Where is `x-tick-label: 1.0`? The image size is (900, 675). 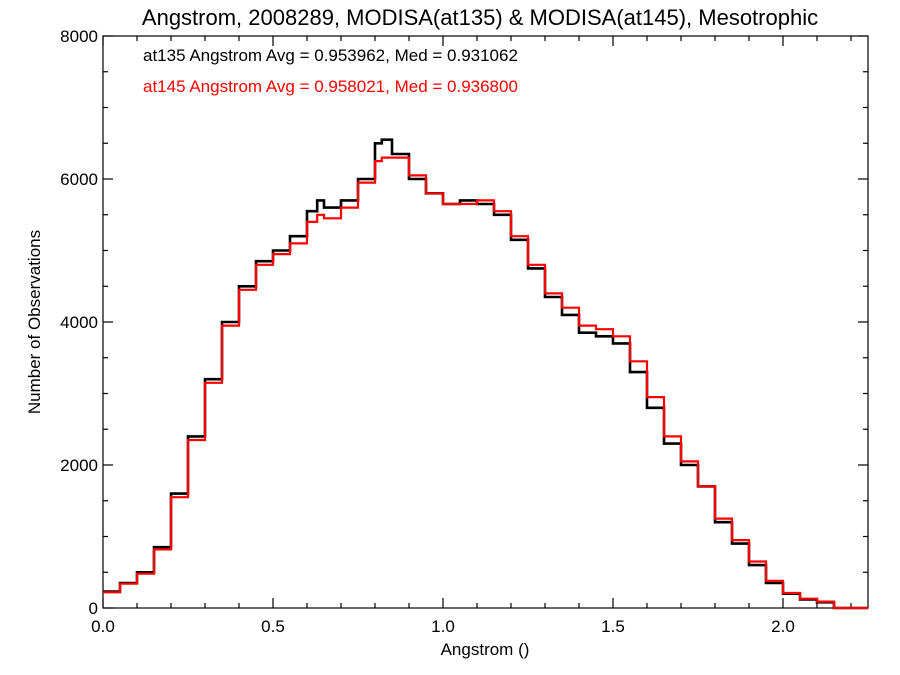
x-tick-label: 1.0 is located at coordinates (443, 626).